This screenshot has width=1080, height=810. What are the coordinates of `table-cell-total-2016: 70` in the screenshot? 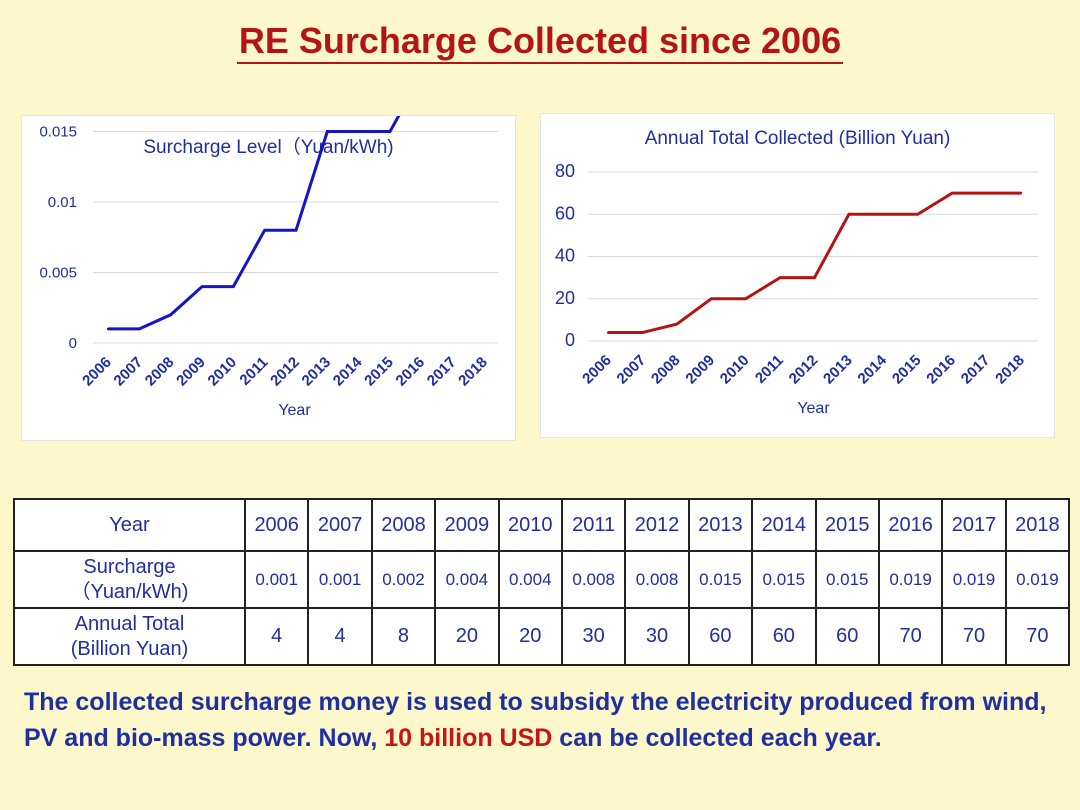 It's located at (910, 636).